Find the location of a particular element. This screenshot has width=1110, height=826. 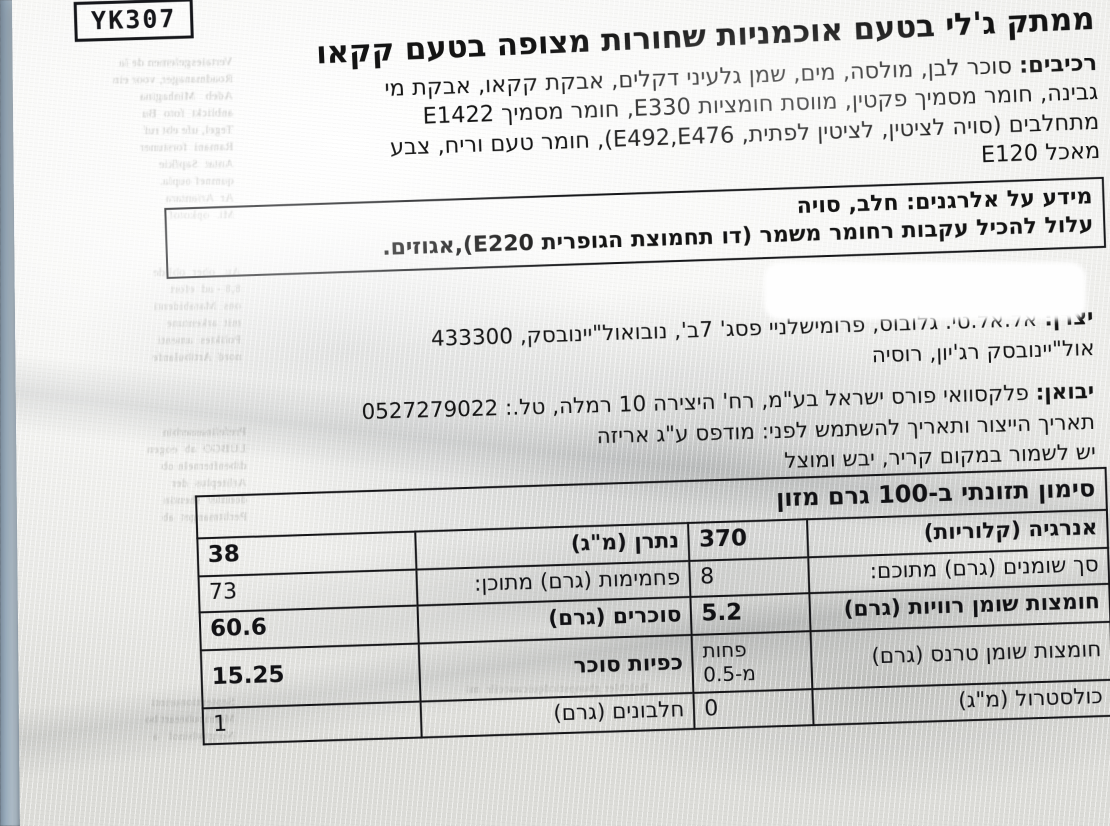

redaction-blob is located at coordinates (925, 291).